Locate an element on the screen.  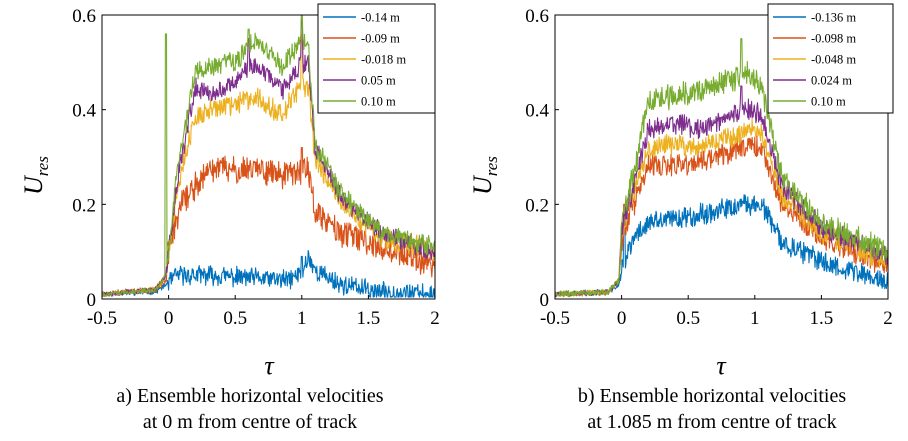
legend-label: -0.14 m is located at coordinates (380, 18).